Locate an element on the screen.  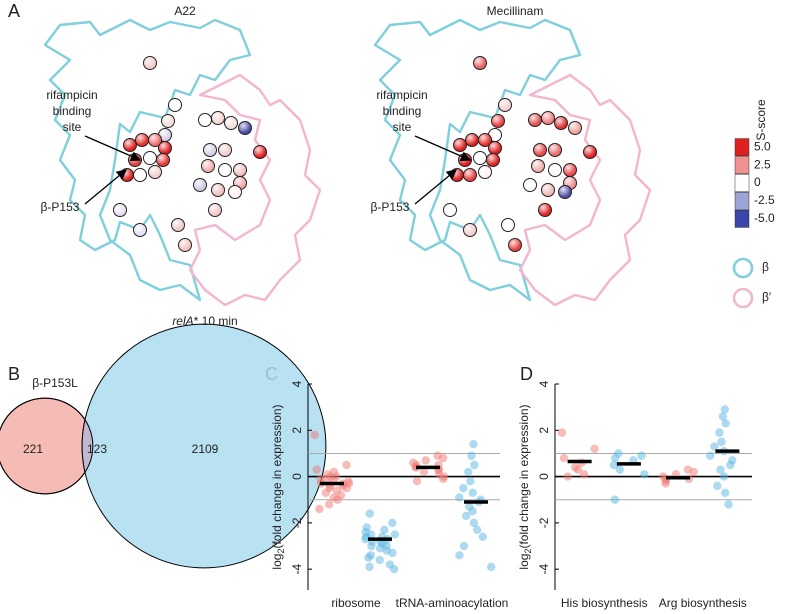
y-label-rest: (fold change in expression) is located at coordinates (277, 476).